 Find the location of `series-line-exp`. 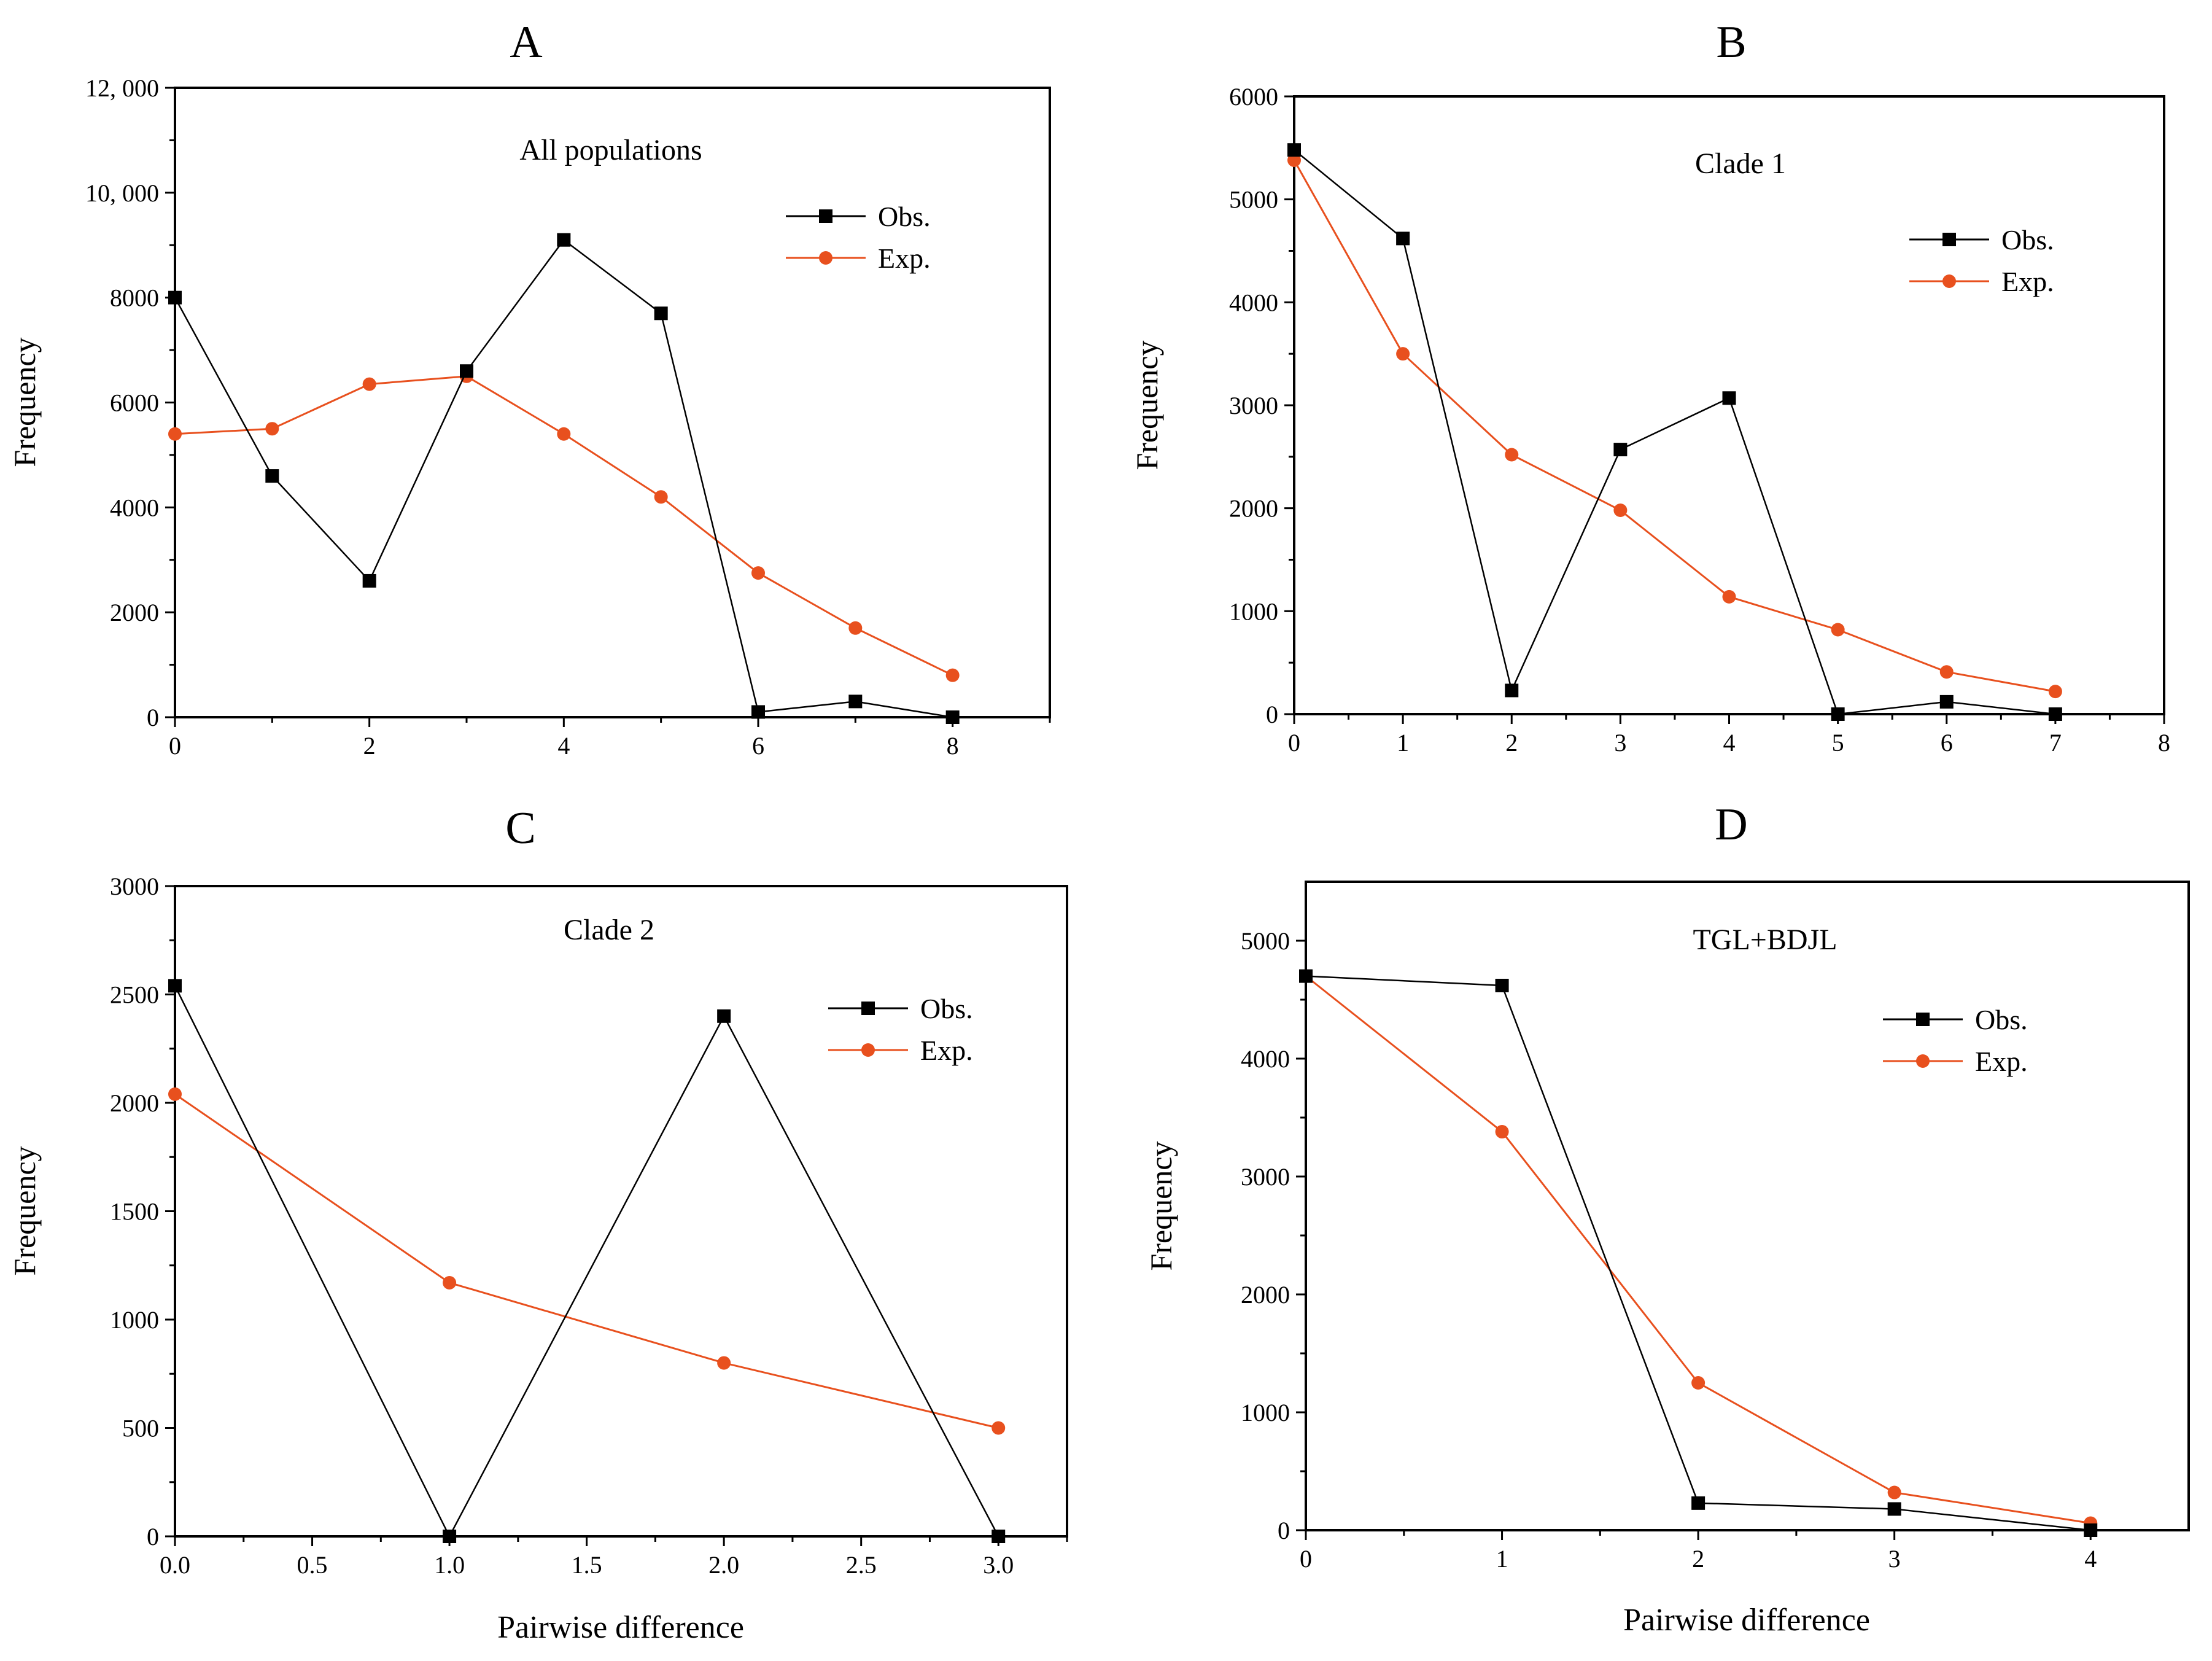

series-line-exp is located at coordinates (1674, 426).